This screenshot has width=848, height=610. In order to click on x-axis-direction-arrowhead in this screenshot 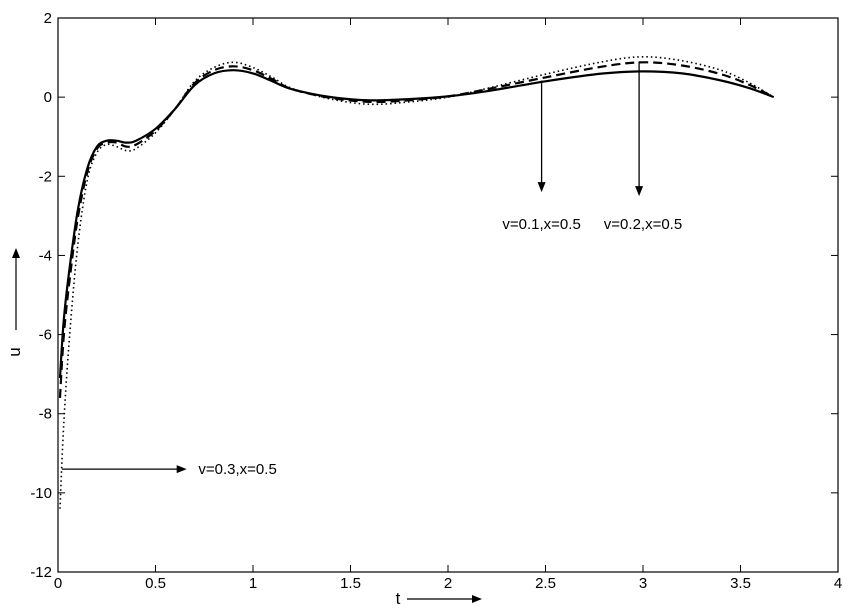, I will do `click(477, 599)`.